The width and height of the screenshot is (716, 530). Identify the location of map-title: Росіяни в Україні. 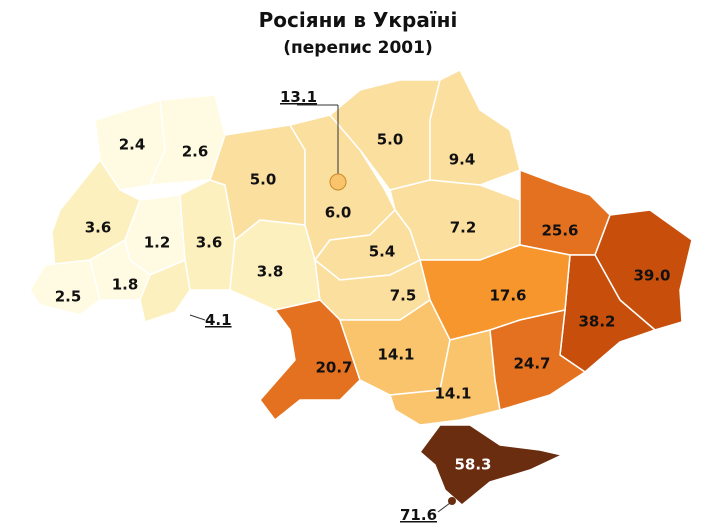
(358, 20).